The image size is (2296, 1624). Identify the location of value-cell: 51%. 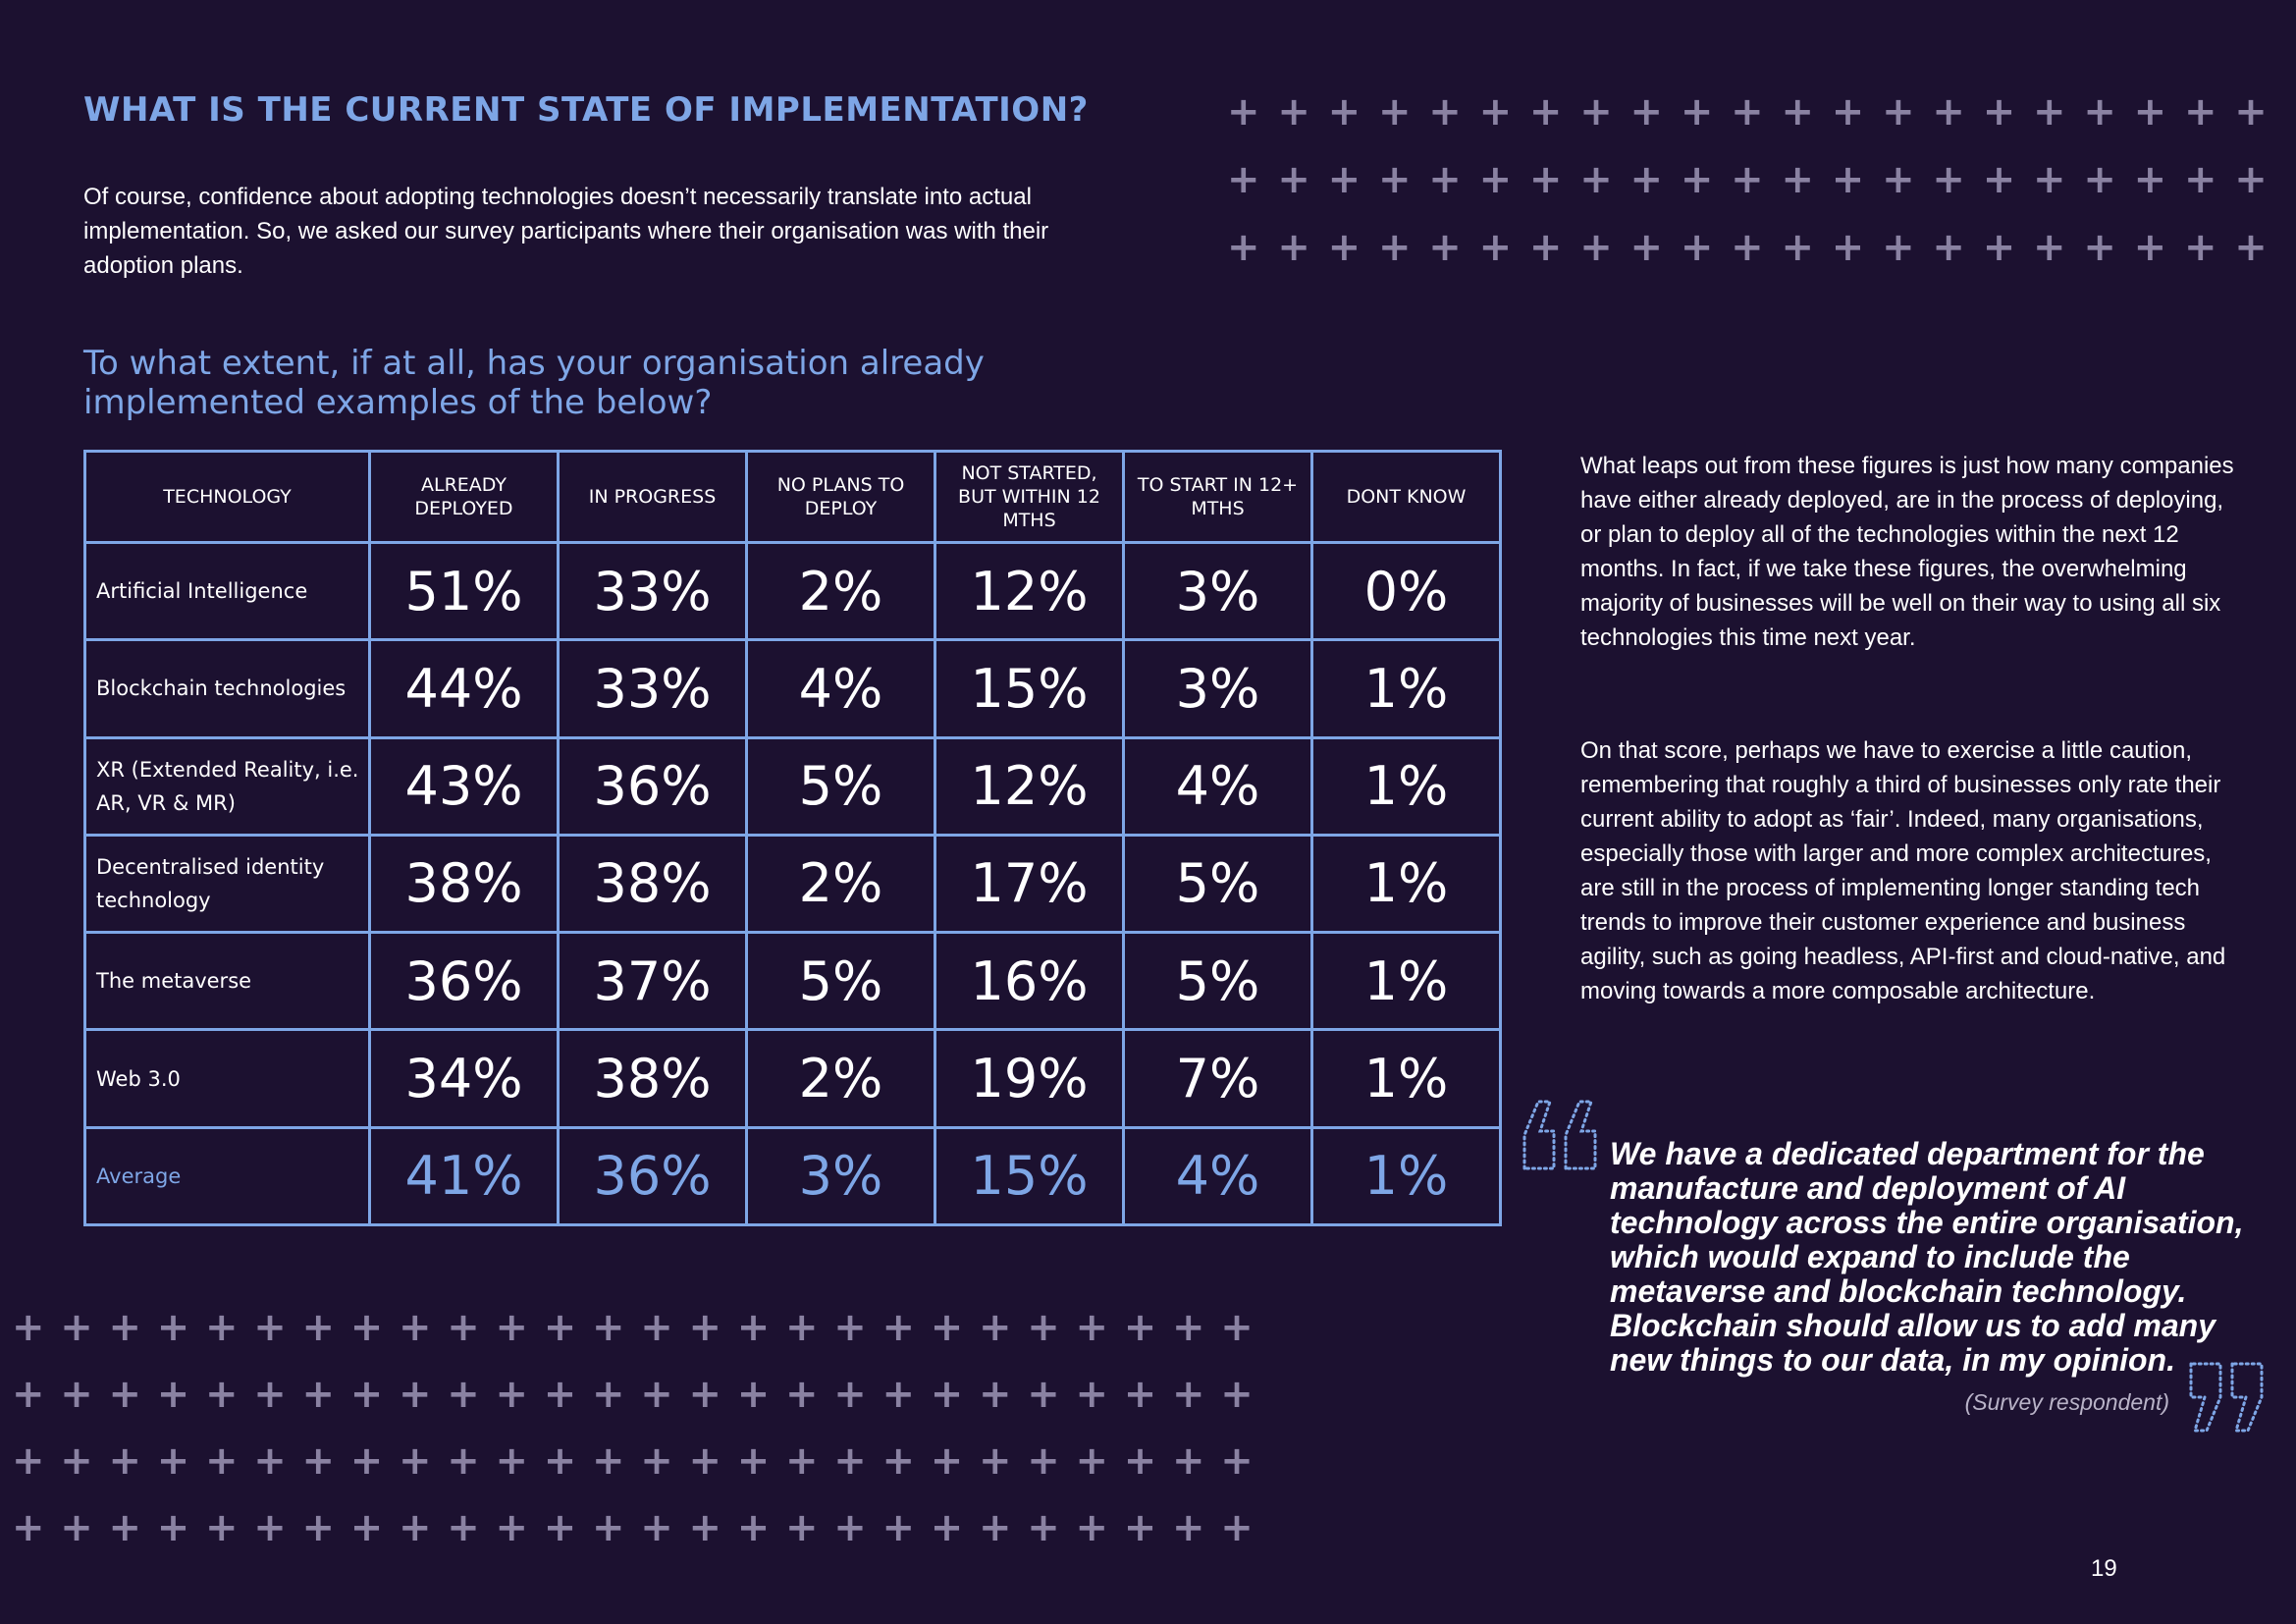
(464, 591).